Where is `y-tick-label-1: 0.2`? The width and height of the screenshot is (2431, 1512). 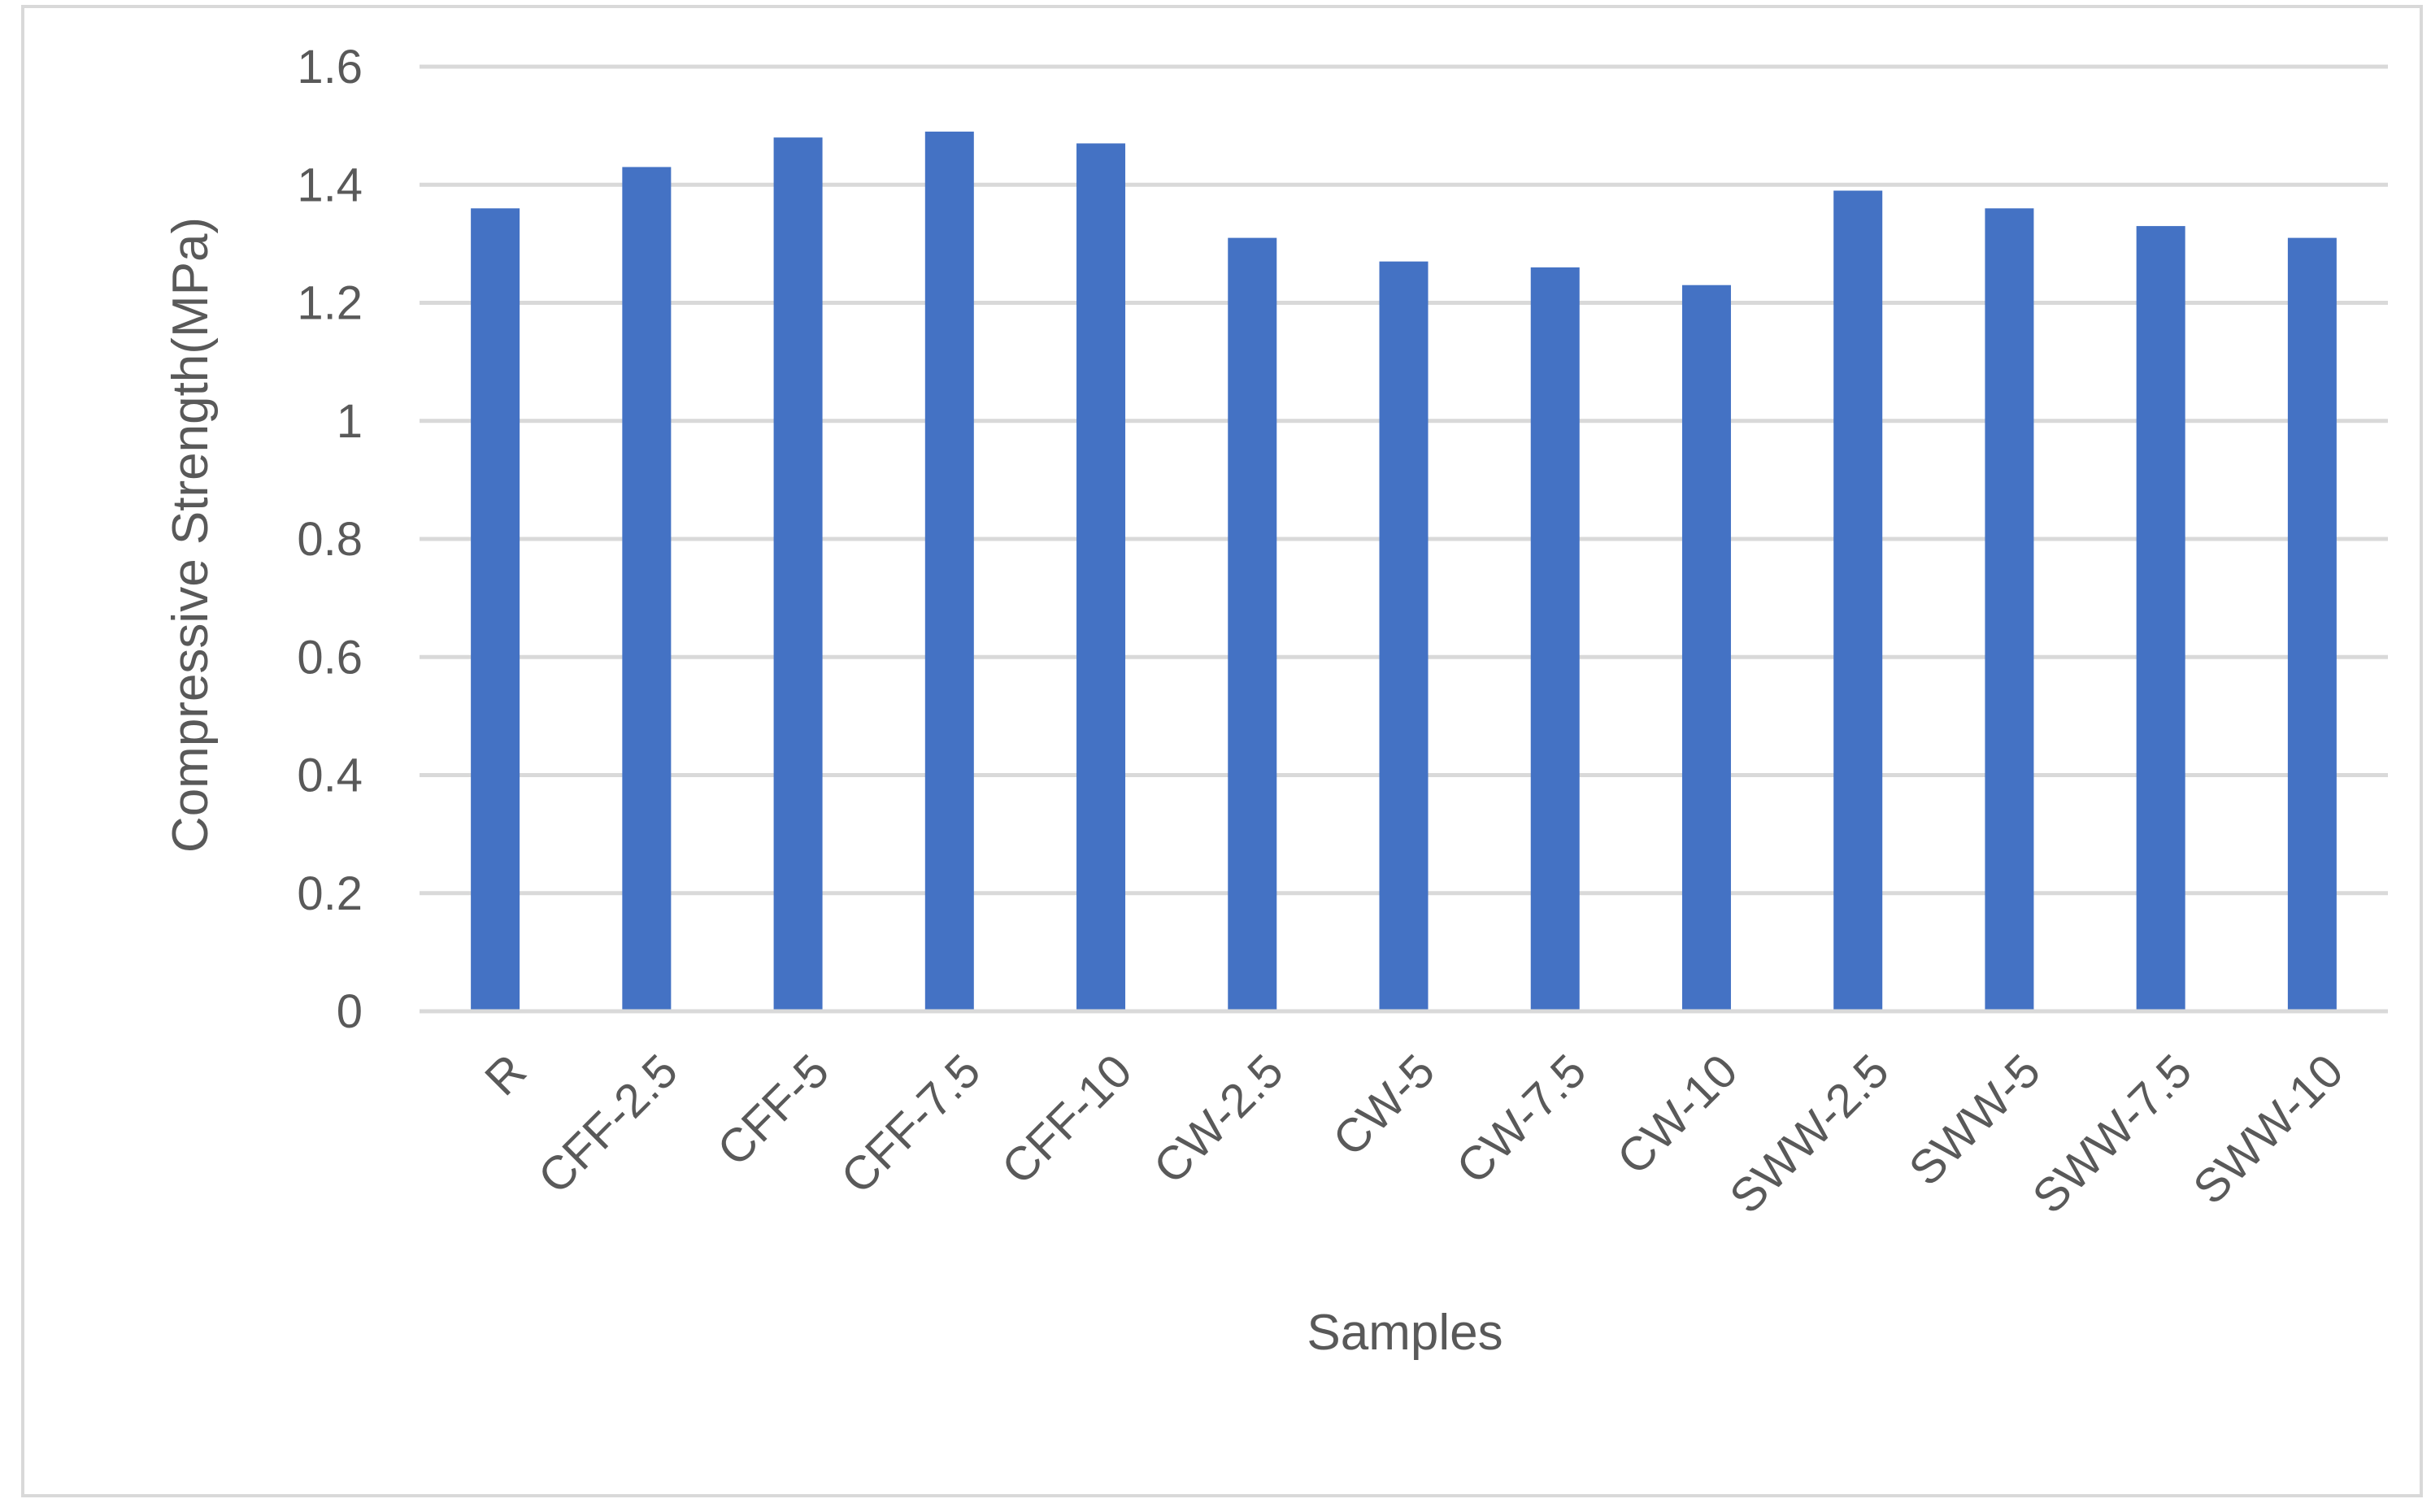 y-tick-label-1: 0.2 is located at coordinates (330, 894).